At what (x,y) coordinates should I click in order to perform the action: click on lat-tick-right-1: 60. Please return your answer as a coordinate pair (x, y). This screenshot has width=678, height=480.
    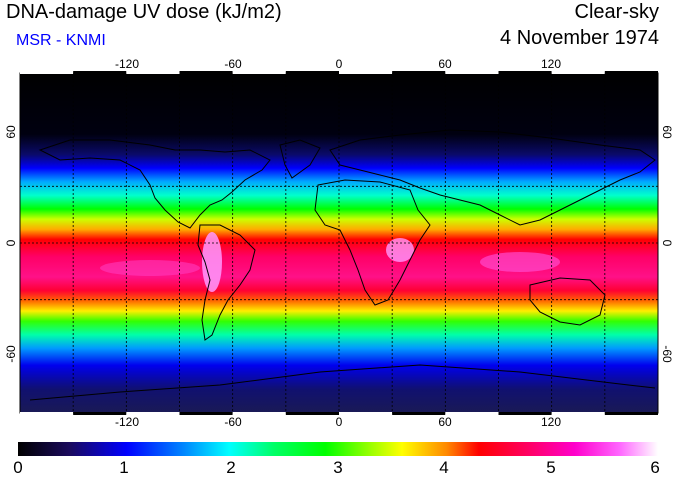
    Looking at the image, I should click on (667, 132).